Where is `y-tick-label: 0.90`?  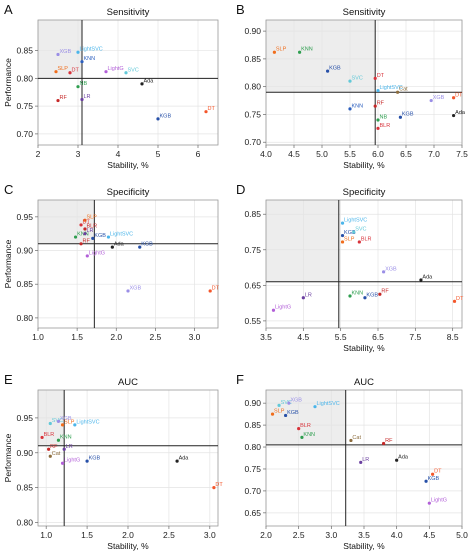 y-tick-label: 0.90 is located at coordinates (252, 403).